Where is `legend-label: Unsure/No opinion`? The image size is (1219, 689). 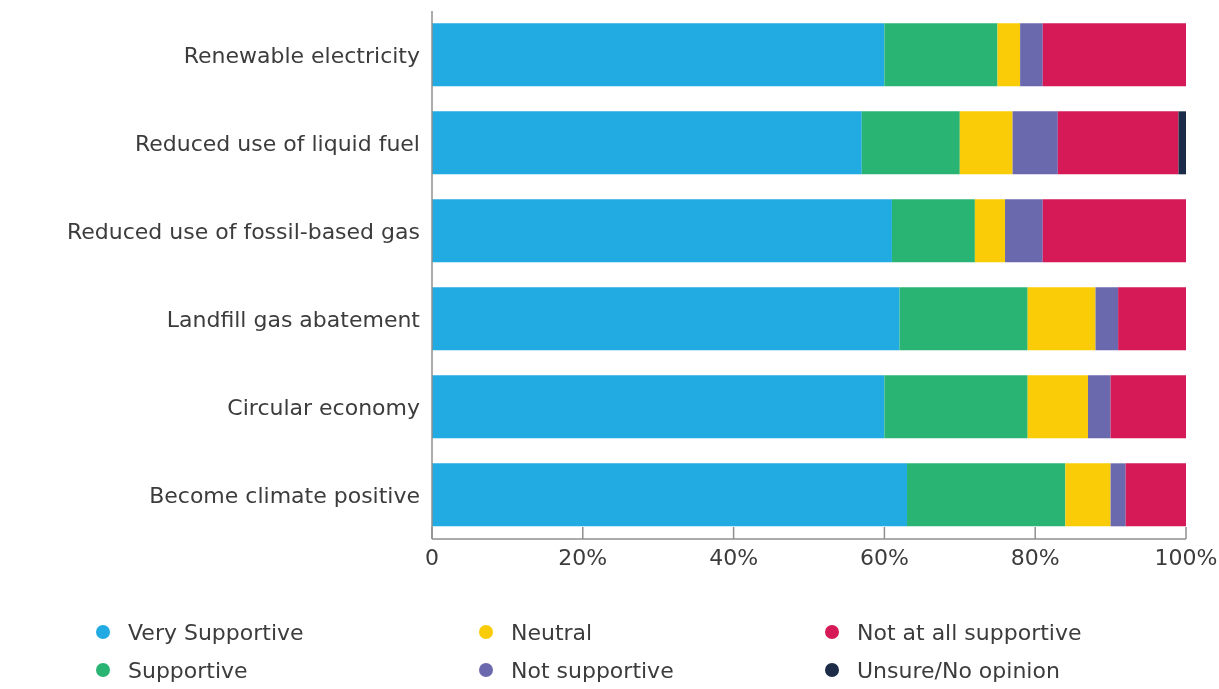
legend-label: Unsure/No opinion is located at coordinates (958, 670).